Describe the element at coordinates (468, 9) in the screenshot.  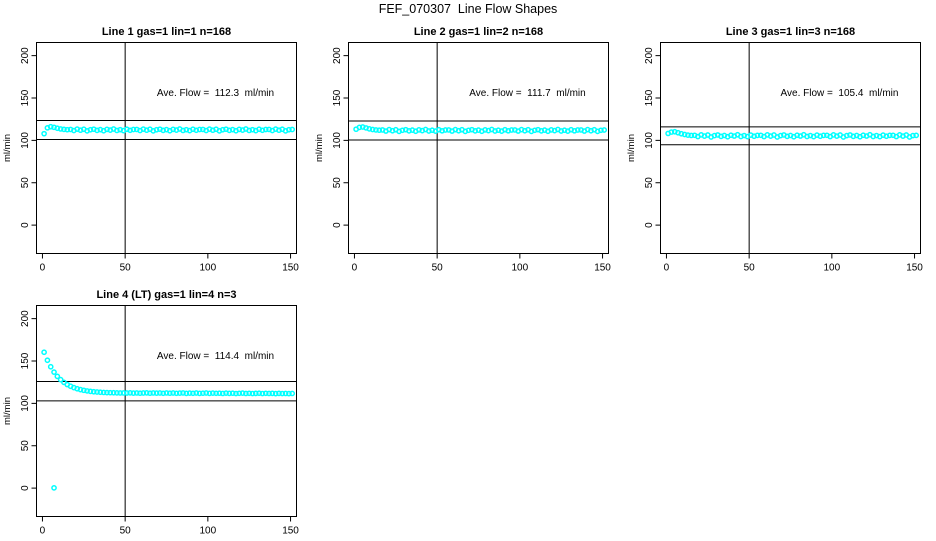
I see `page-title: FEF_070307 Line Flow Shapes` at that location.